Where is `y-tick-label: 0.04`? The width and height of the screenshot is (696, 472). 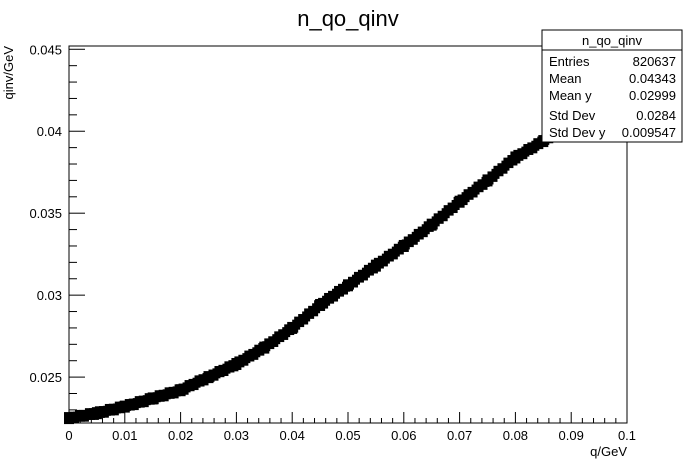
y-tick-label: 0.04 is located at coordinates (49, 131).